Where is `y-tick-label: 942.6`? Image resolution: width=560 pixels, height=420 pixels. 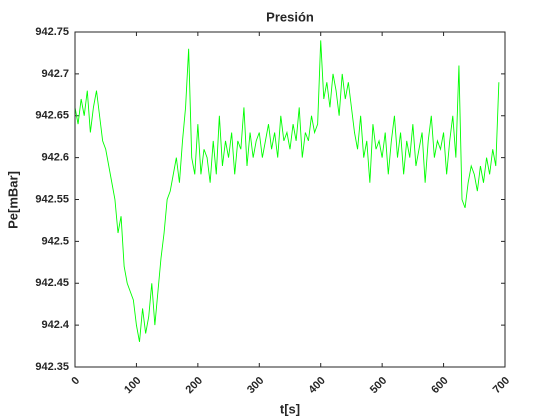
y-tick-label: 942.6 is located at coordinates (55, 158).